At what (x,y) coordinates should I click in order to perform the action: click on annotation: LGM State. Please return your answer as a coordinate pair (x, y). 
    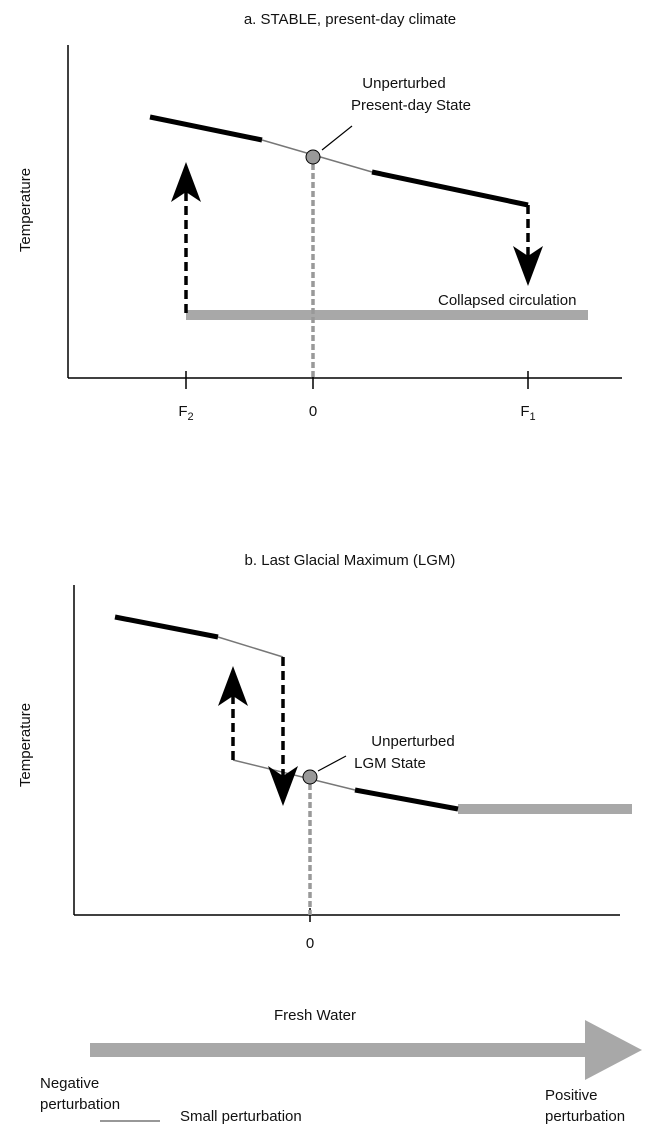
    Looking at the image, I should click on (390, 763).